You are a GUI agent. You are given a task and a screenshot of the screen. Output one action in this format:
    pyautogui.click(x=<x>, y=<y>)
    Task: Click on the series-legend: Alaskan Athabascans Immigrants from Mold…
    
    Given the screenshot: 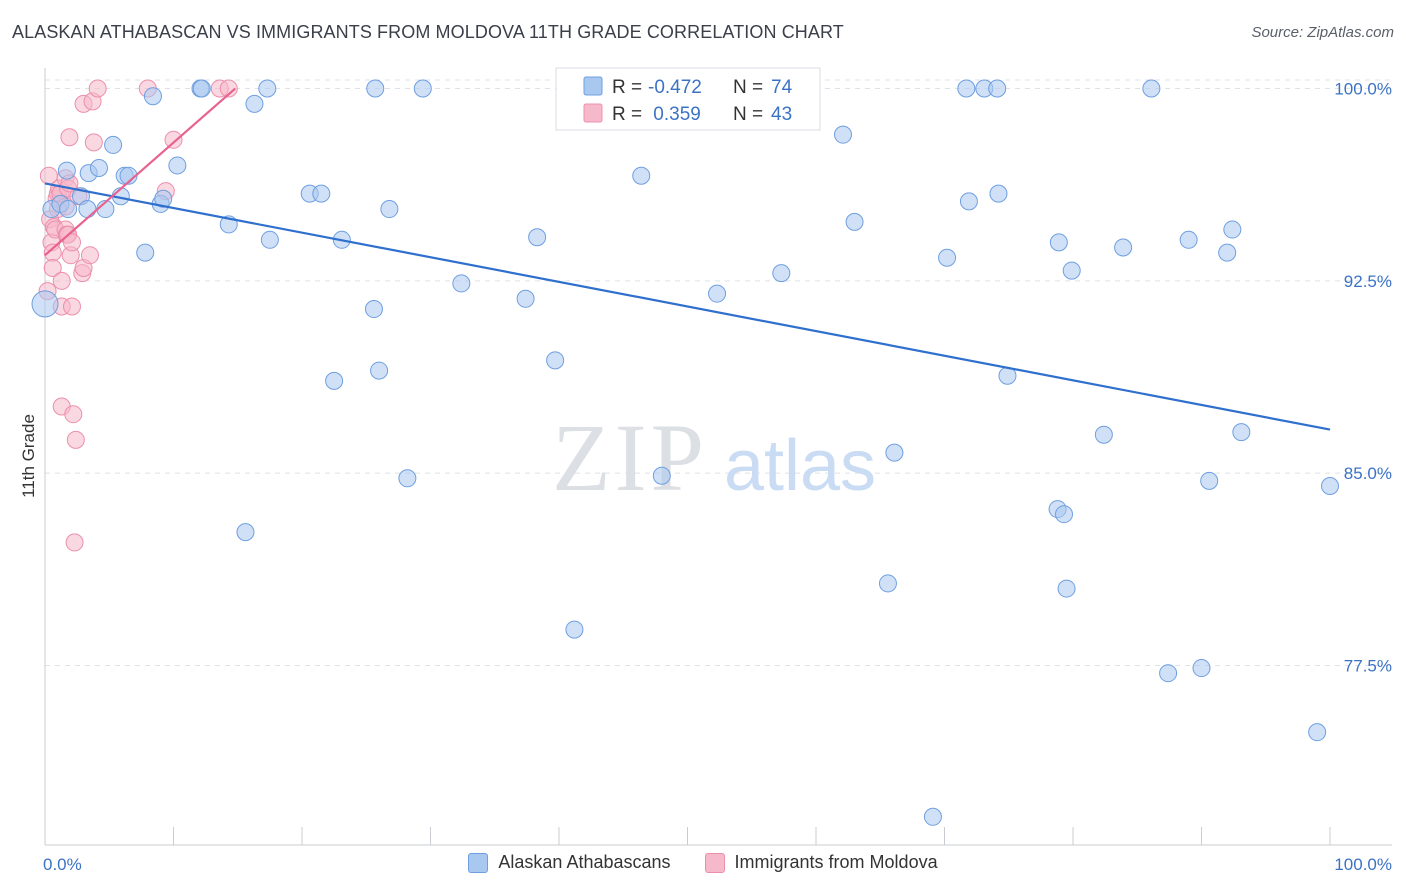 What is the action you would take?
    pyautogui.click(x=703, y=862)
    